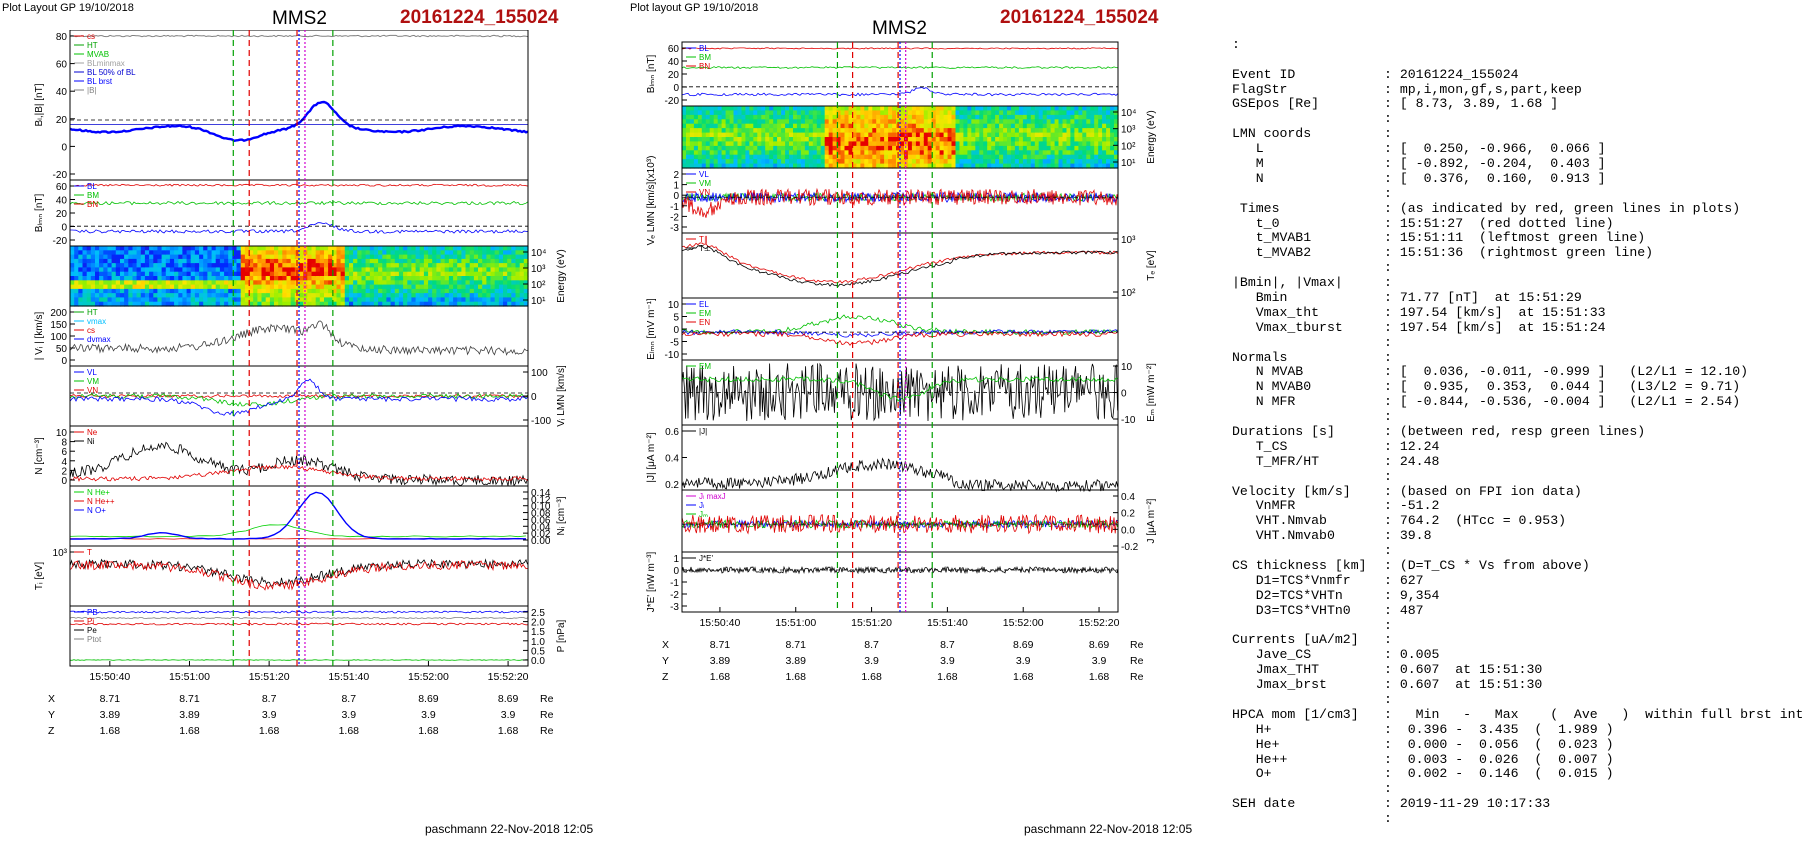 This screenshot has width=1804, height=841. Describe the element at coordinates (1236, 44) in the screenshot. I see `info-lead: :` at that location.